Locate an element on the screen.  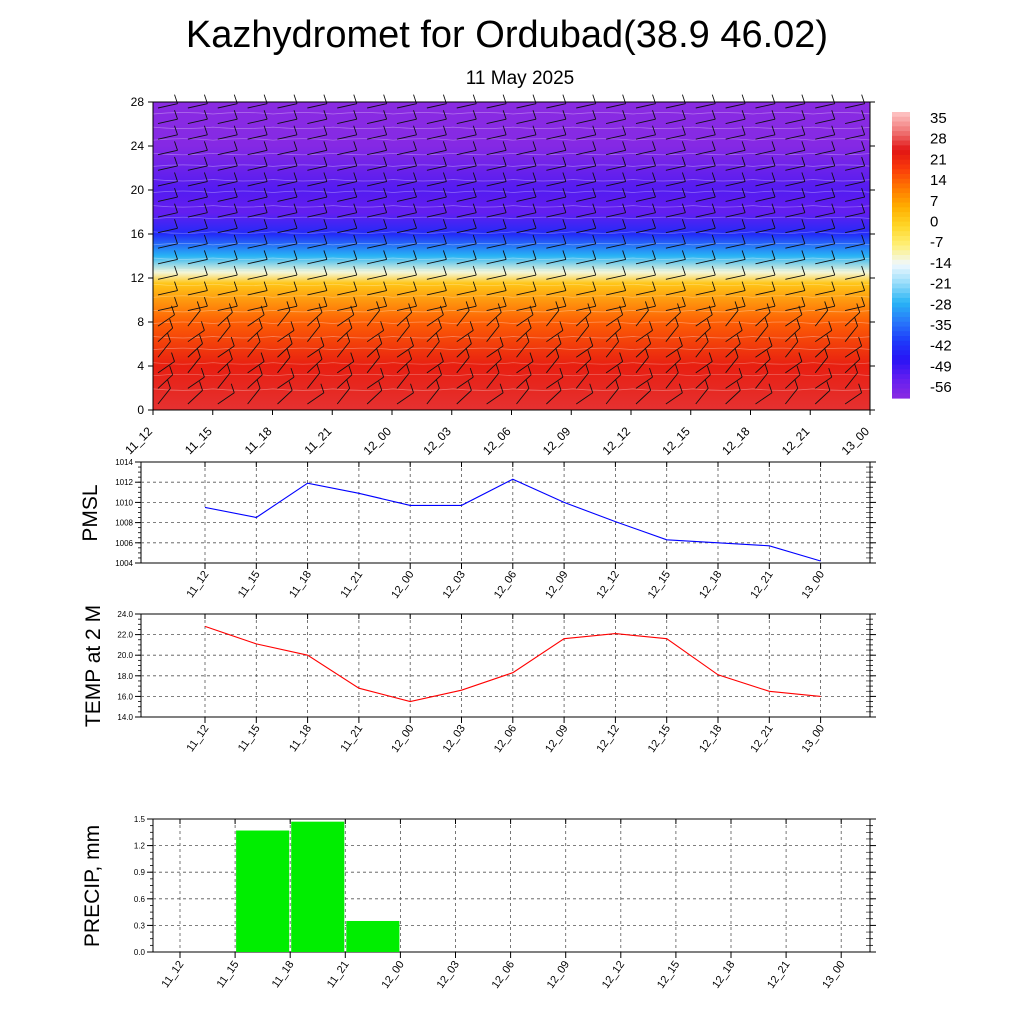
colorbar-label: 14 is located at coordinates (938, 180).